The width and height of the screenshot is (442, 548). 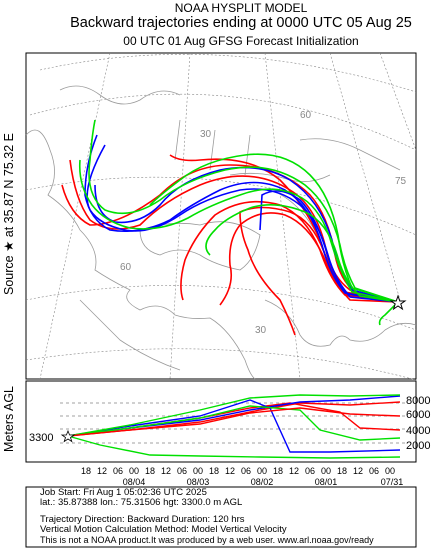 What do you see at coordinates (118, 471) in the screenshot?
I see `hour-2: 06` at bounding box center [118, 471].